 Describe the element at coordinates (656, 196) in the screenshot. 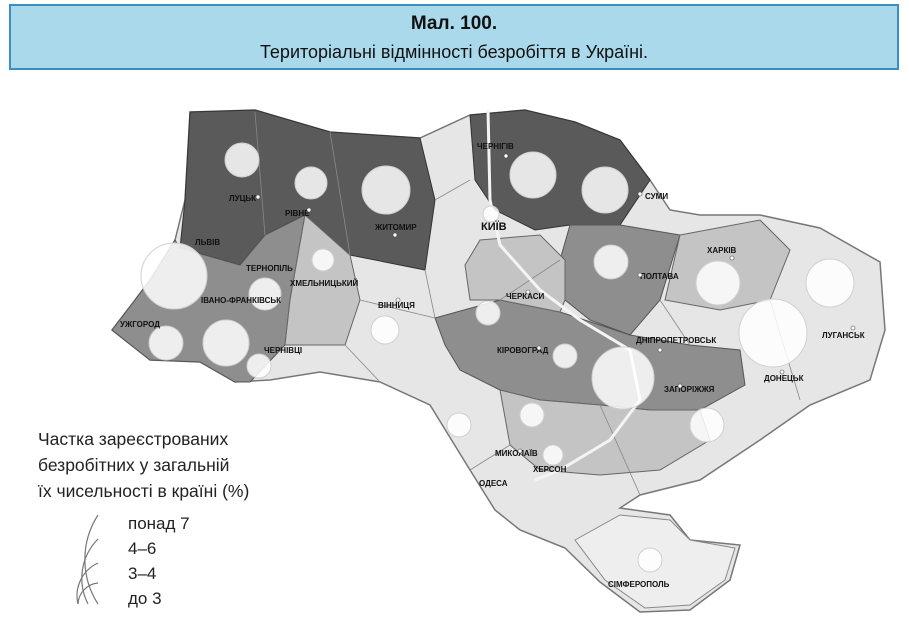

I see `label-sumy: СУМИ` at that location.